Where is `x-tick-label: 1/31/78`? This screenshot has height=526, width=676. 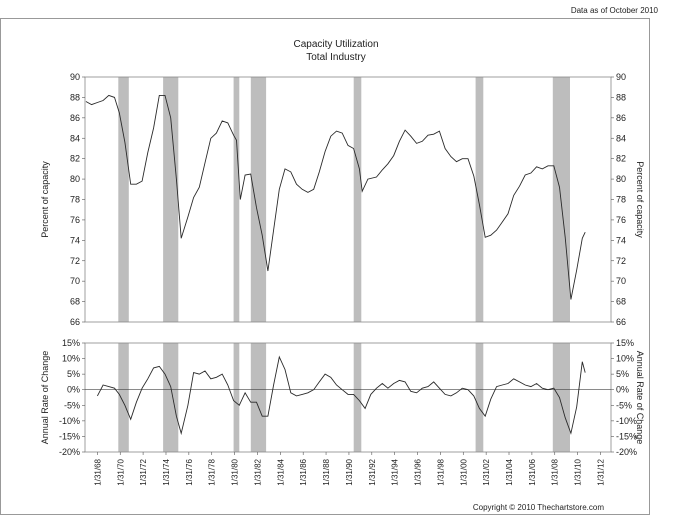
x-tick-label: 1/31/78 is located at coordinates (212, 471).